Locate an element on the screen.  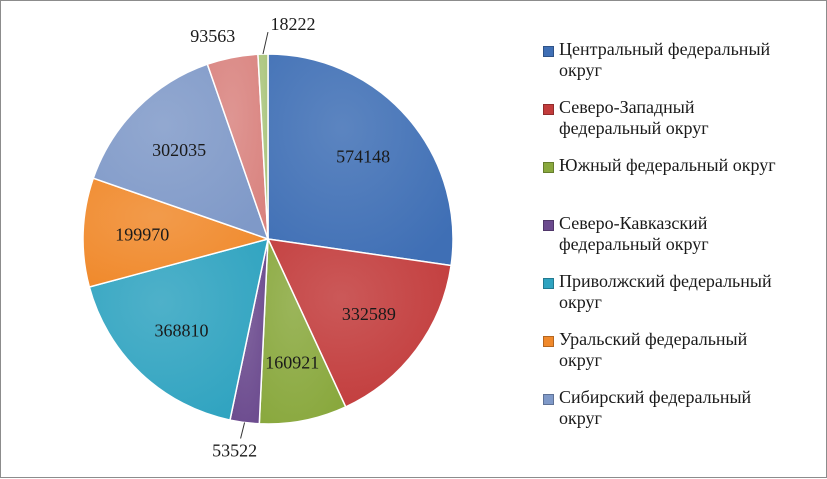
legend-swatch-volga is located at coordinates (548, 283).